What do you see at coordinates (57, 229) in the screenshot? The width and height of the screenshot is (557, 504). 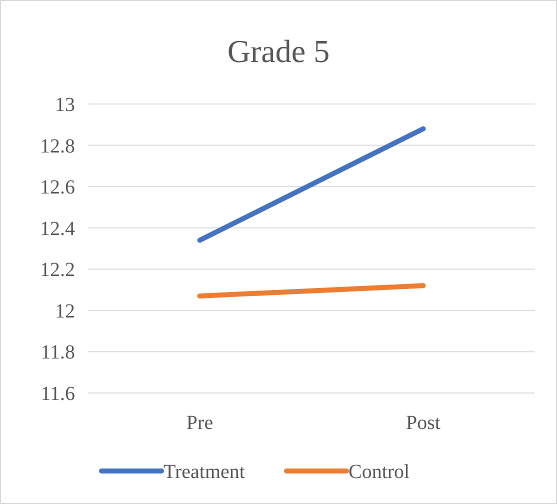 I see `y-tick-label: 12.4` at bounding box center [57, 229].